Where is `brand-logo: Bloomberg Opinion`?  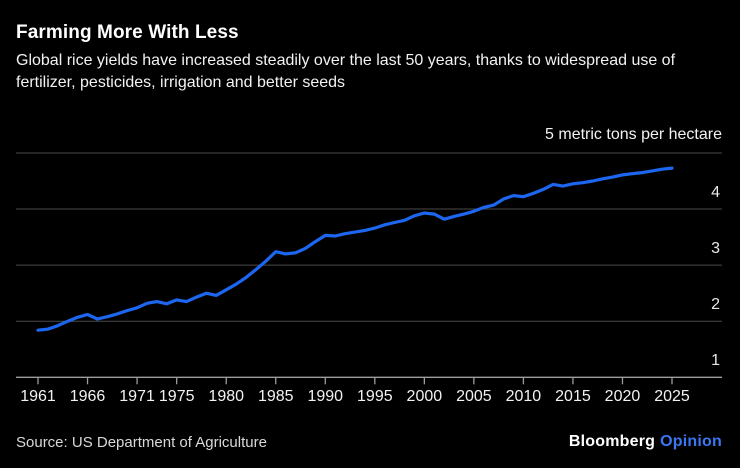 brand-logo: Bloomberg Opinion is located at coordinates (645, 442).